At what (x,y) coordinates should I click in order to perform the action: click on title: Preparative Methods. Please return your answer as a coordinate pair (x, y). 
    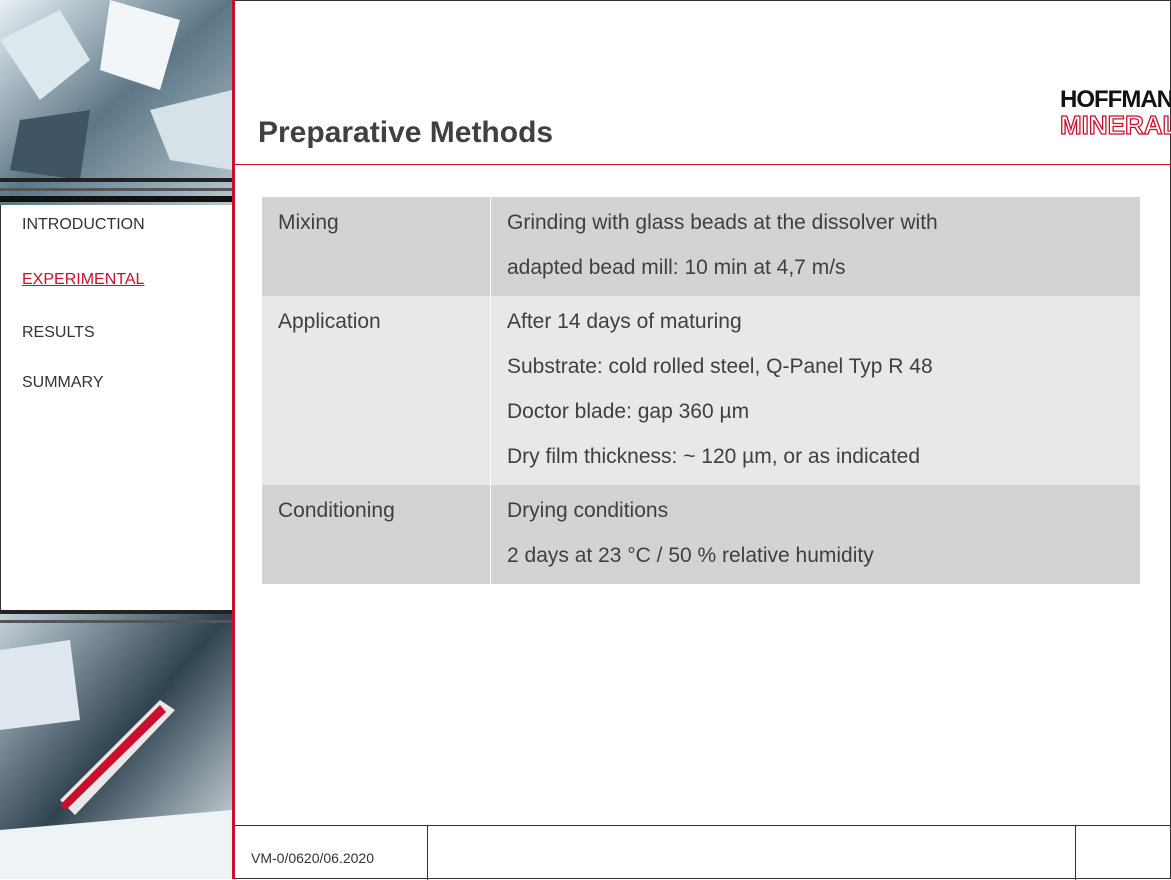
    Looking at the image, I should click on (406, 132).